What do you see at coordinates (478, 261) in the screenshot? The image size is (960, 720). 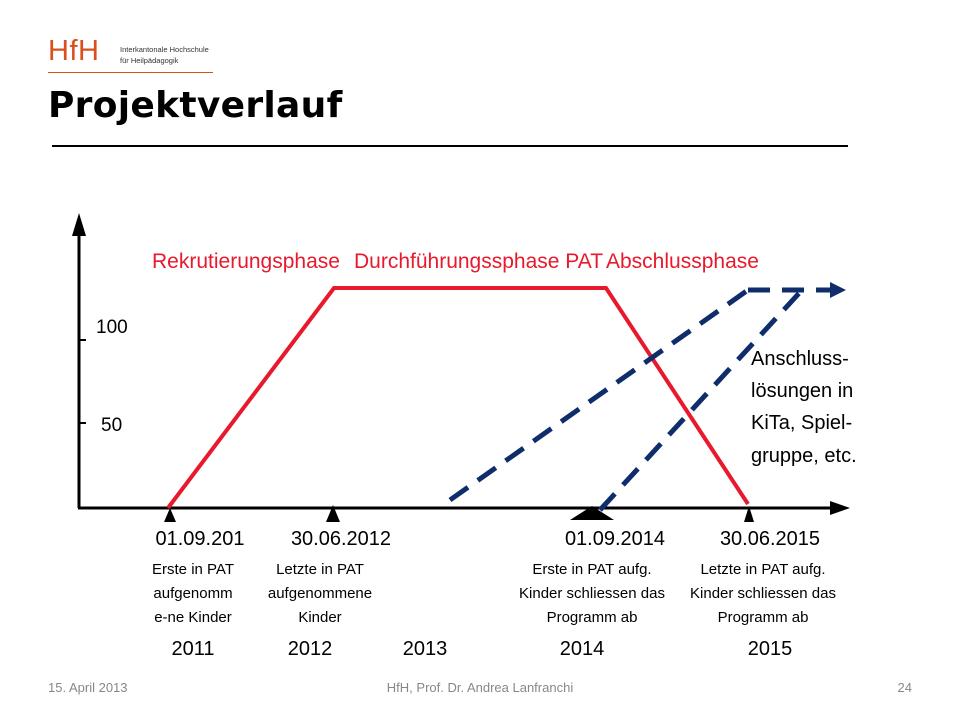 I see `phase-label-implementation: Durchführungssphase PAT` at bounding box center [478, 261].